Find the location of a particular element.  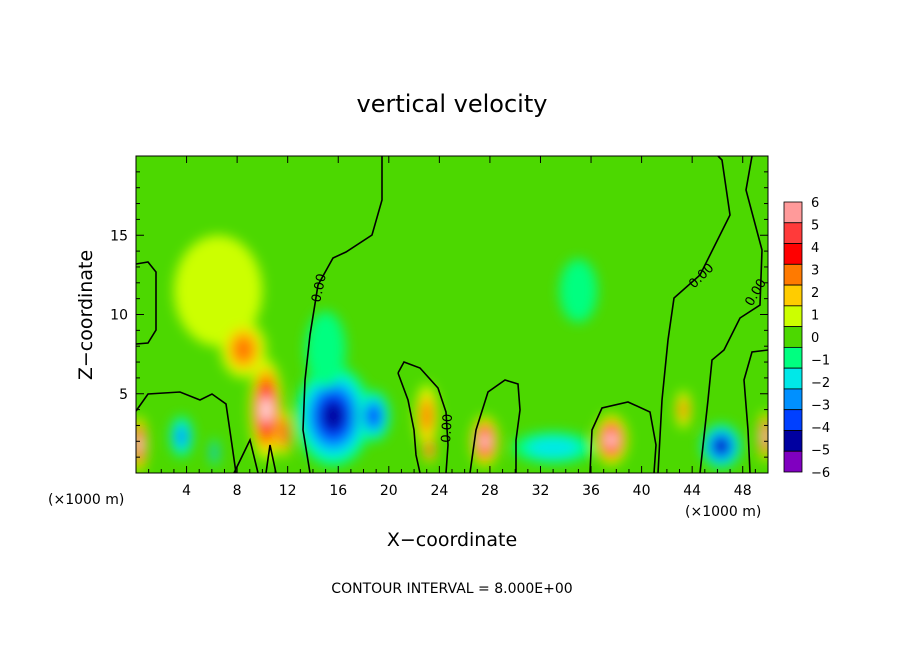

colorbar-label: 1 is located at coordinates (815, 316).